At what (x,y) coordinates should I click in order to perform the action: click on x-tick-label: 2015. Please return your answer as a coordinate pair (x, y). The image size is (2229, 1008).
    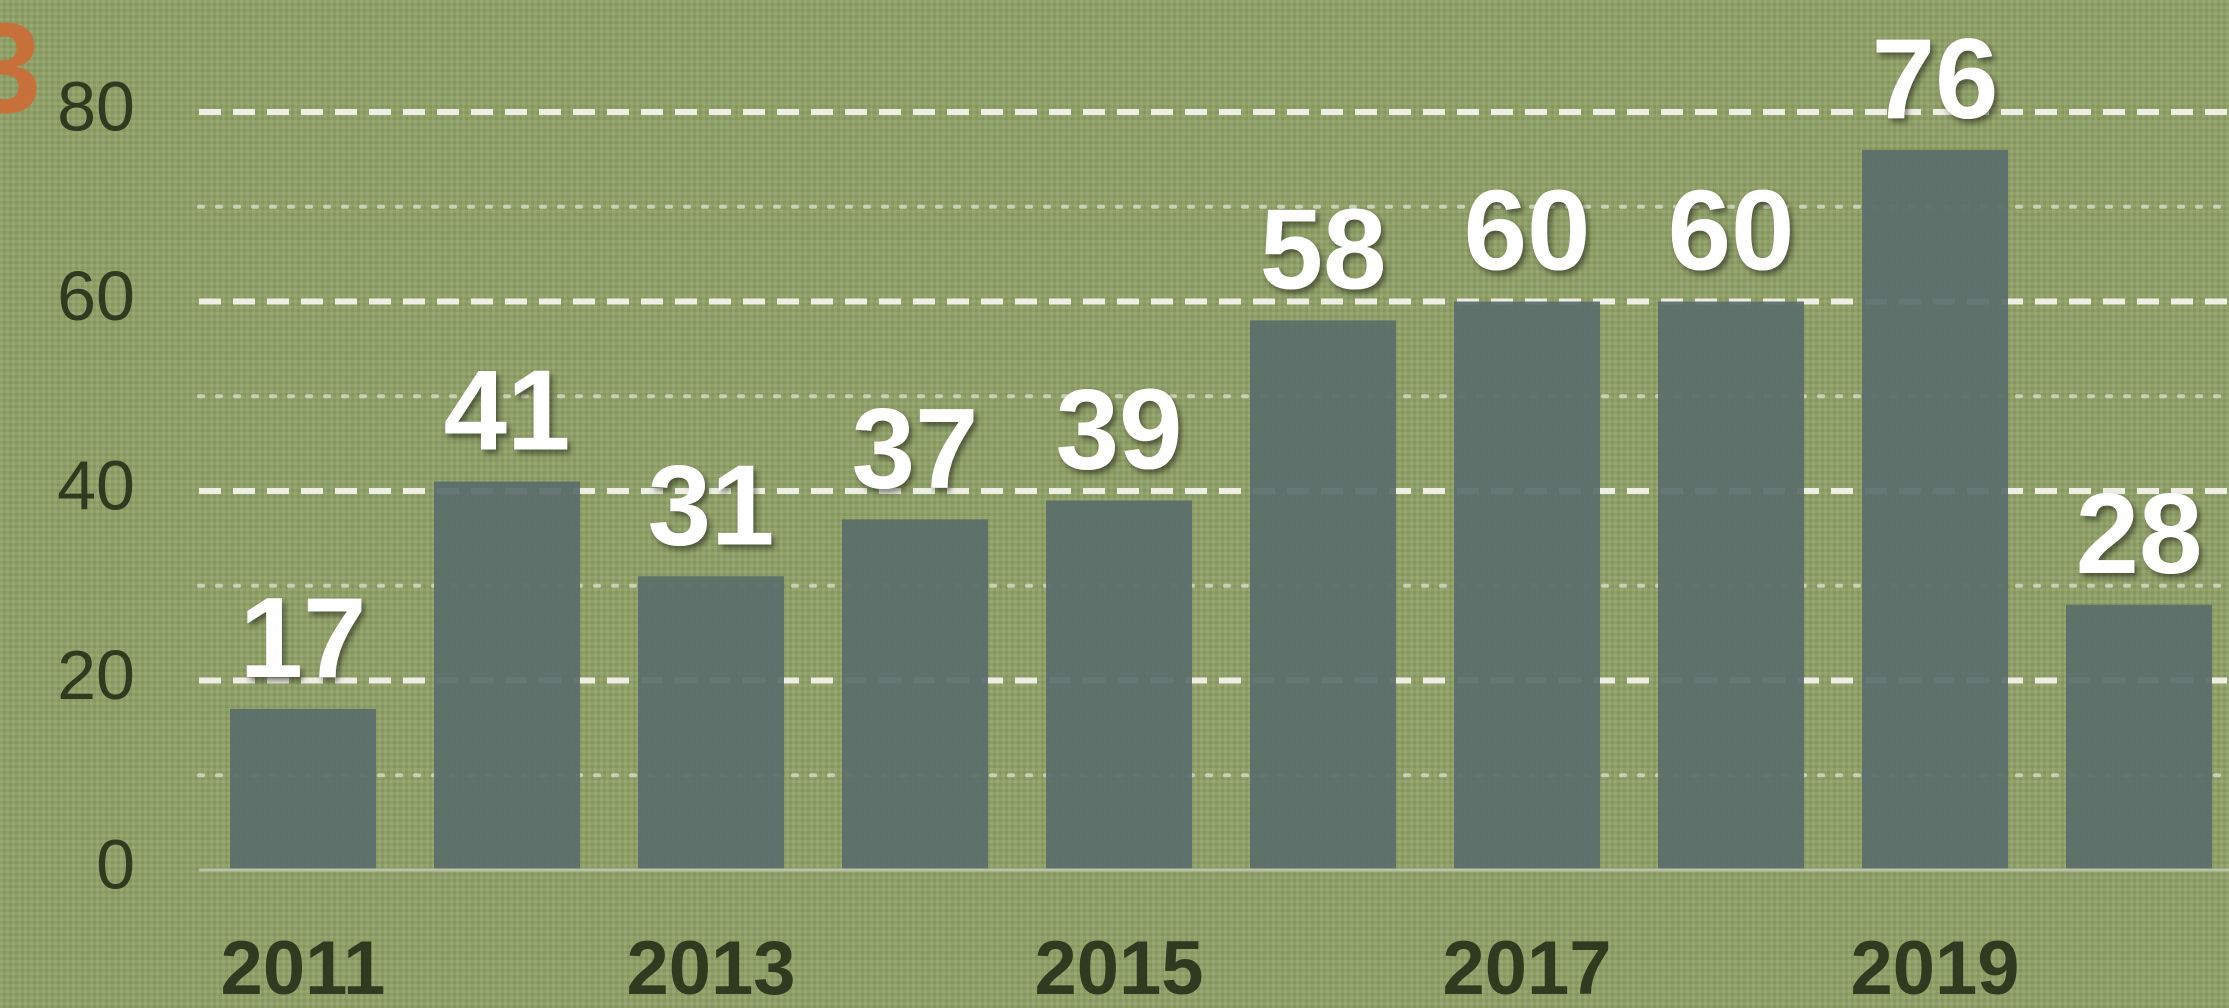
    Looking at the image, I should click on (1118, 967).